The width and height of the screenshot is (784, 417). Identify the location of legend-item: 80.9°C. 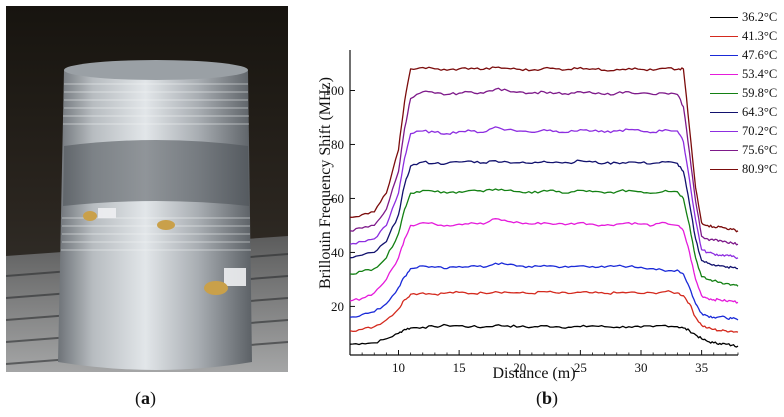
(744, 169).